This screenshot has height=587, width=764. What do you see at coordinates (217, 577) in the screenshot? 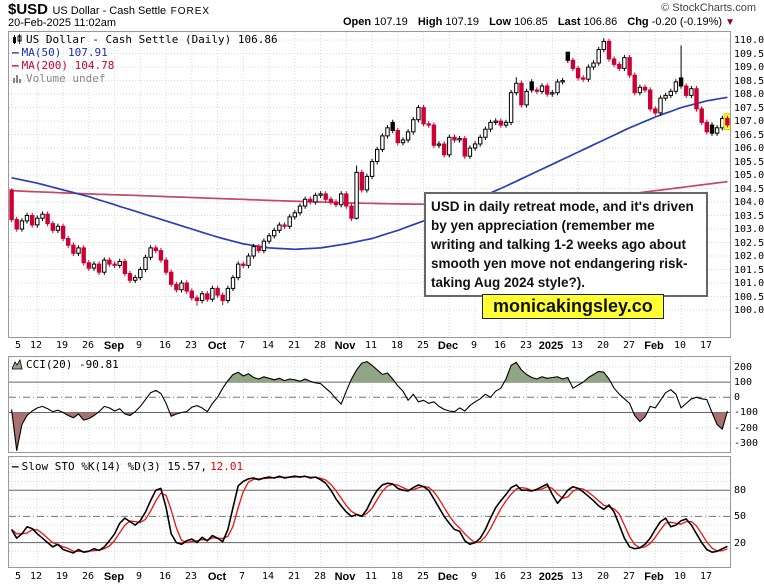
I see `x-axis-tick: Oct` at bounding box center [217, 577].